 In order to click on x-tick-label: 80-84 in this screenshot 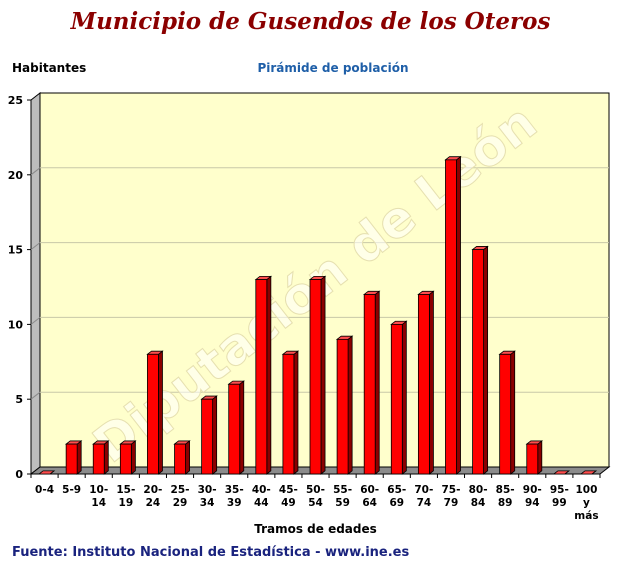, I will do `click(478, 496)`.